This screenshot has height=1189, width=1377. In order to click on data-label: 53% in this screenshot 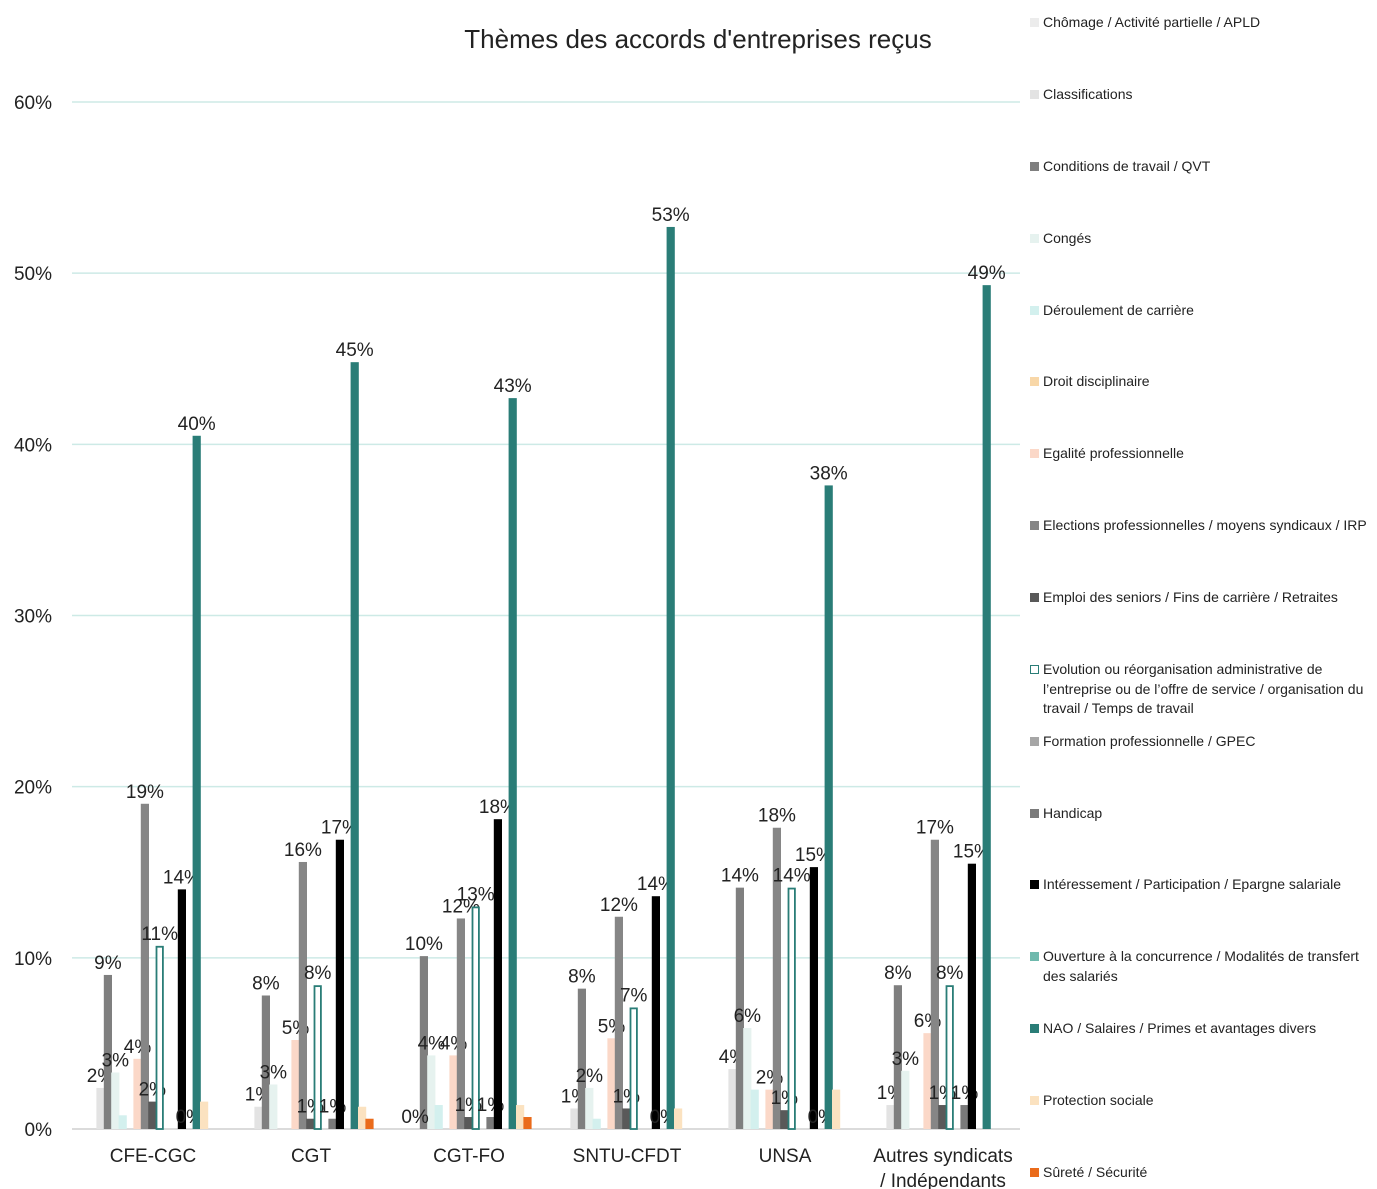, I will do `click(671, 215)`.